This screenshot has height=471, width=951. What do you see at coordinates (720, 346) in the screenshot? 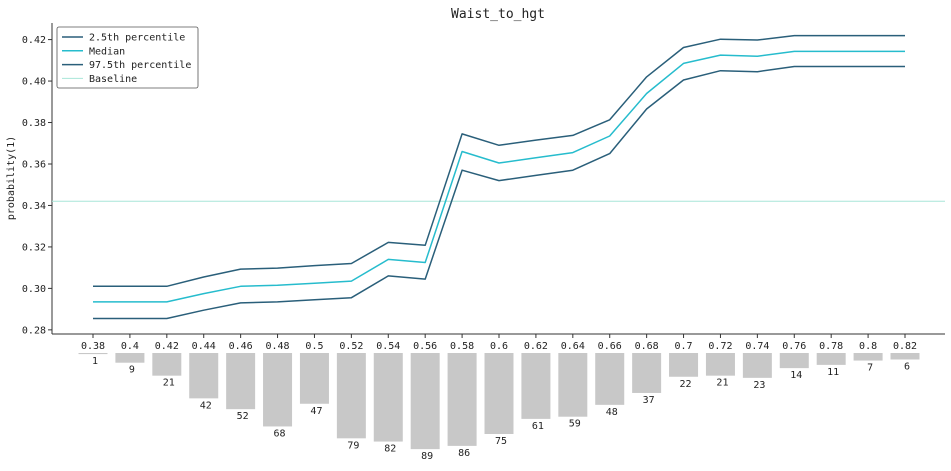
I see `x-tick-label: 0.72` at bounding box center [720, 346].